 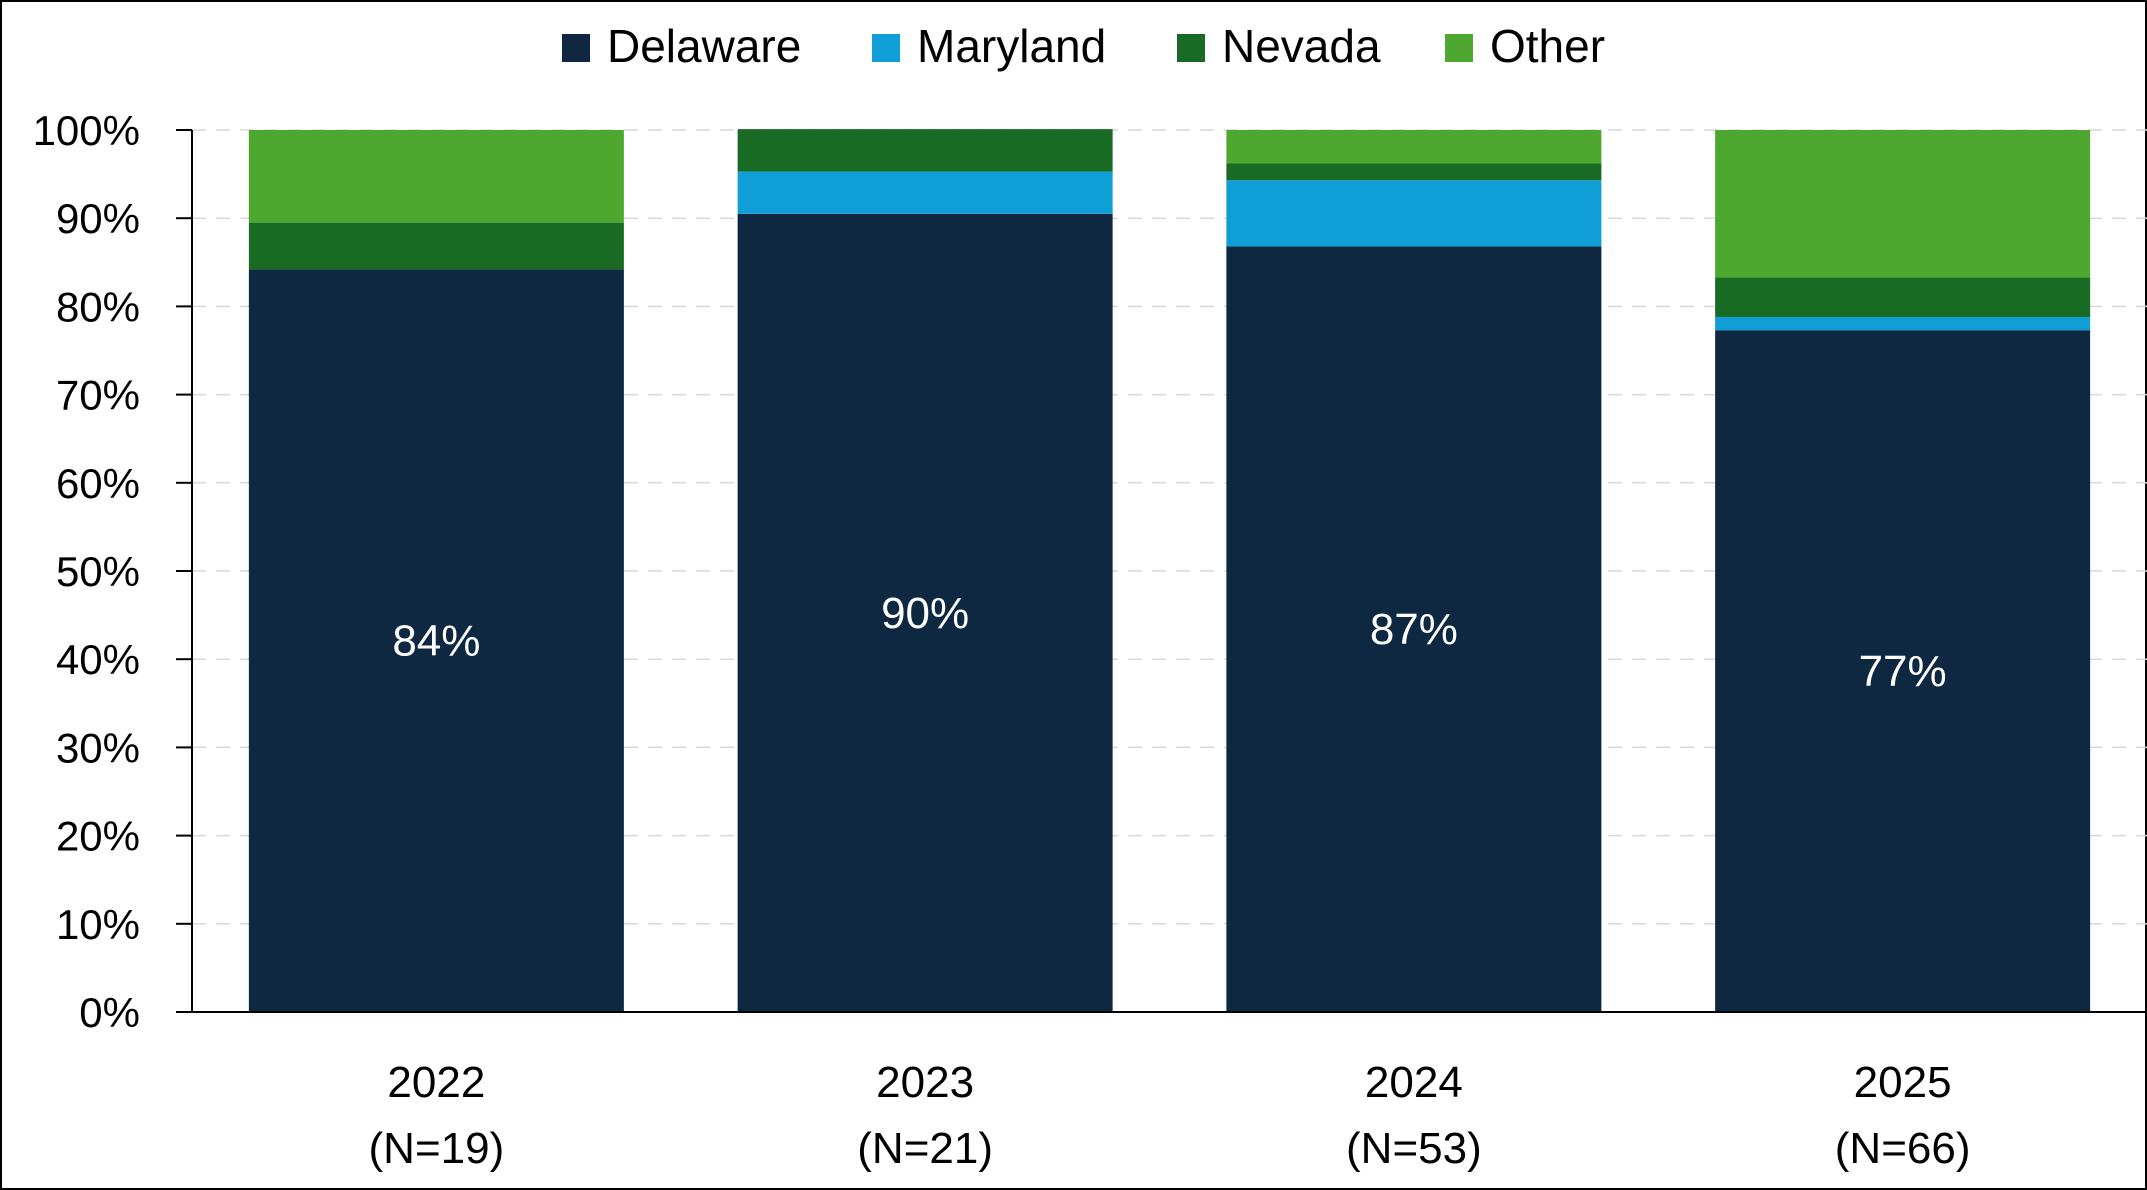 I want to click on bar-nevada-2024, so click(x=1414, y=172).